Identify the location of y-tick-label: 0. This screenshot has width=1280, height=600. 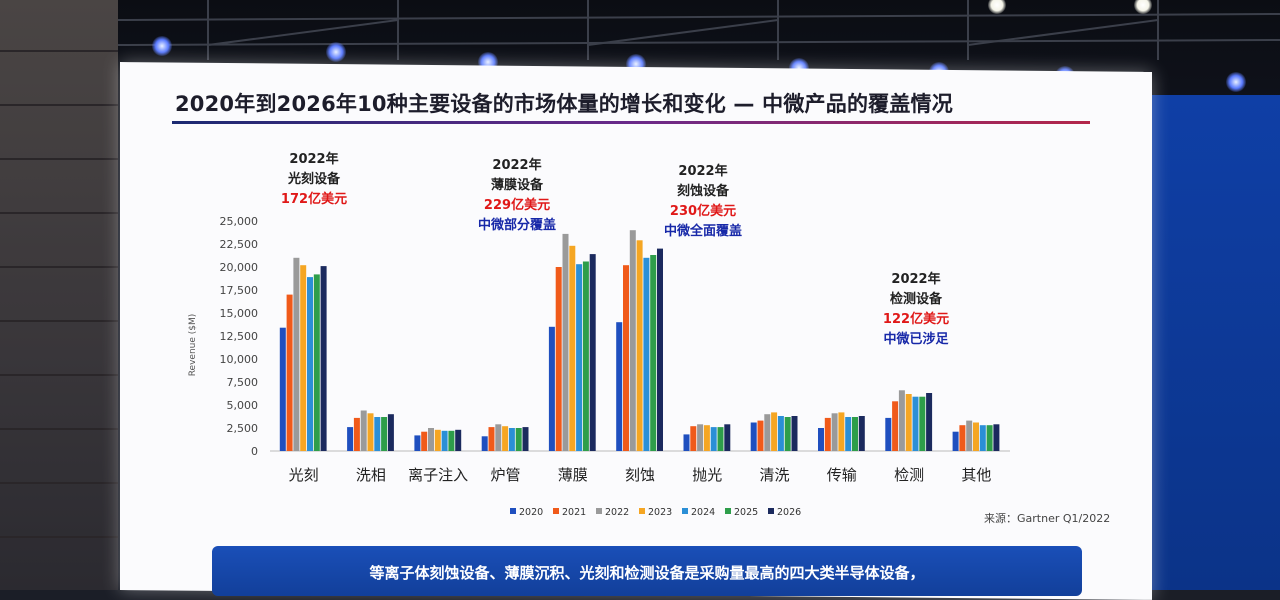
(254, 451).